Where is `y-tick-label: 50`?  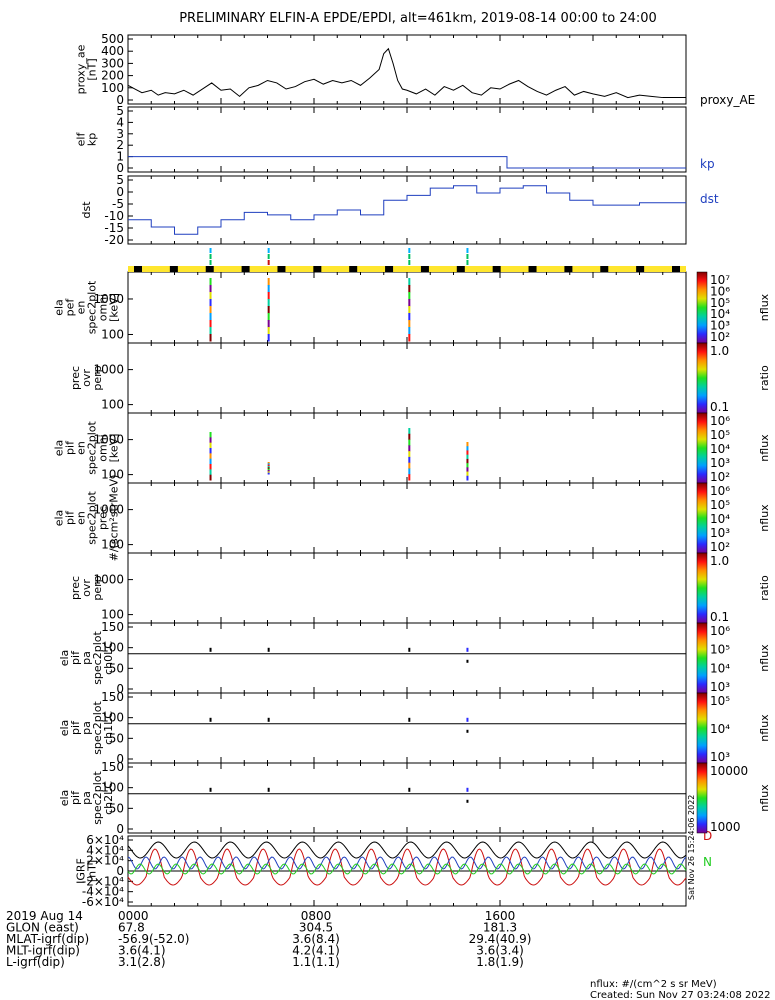
y-tick-label: 50 is located at coordinates (116, 668).